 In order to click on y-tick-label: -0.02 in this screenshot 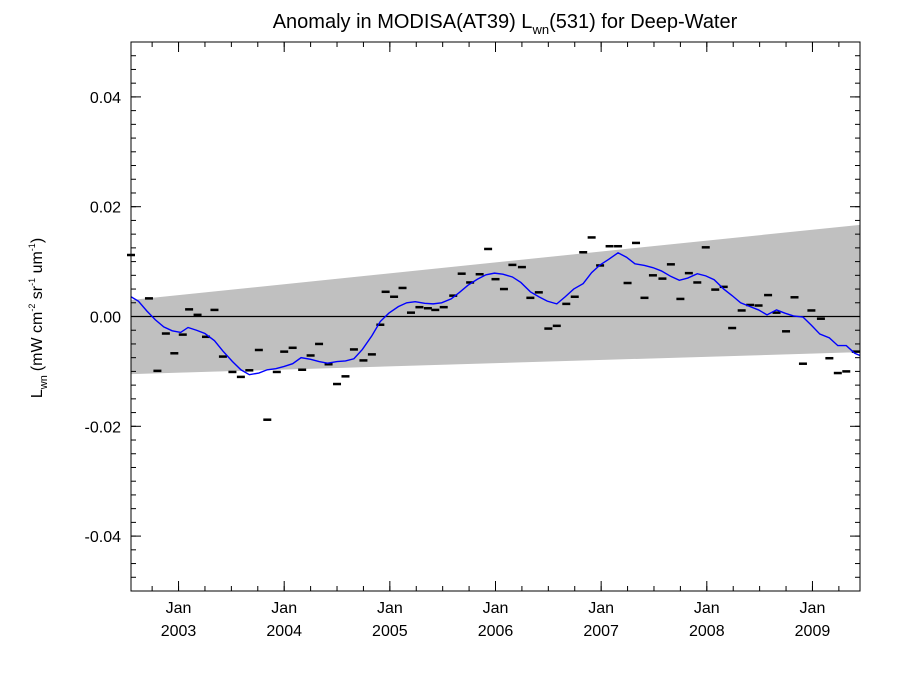, I will do `click(103, 427)`.